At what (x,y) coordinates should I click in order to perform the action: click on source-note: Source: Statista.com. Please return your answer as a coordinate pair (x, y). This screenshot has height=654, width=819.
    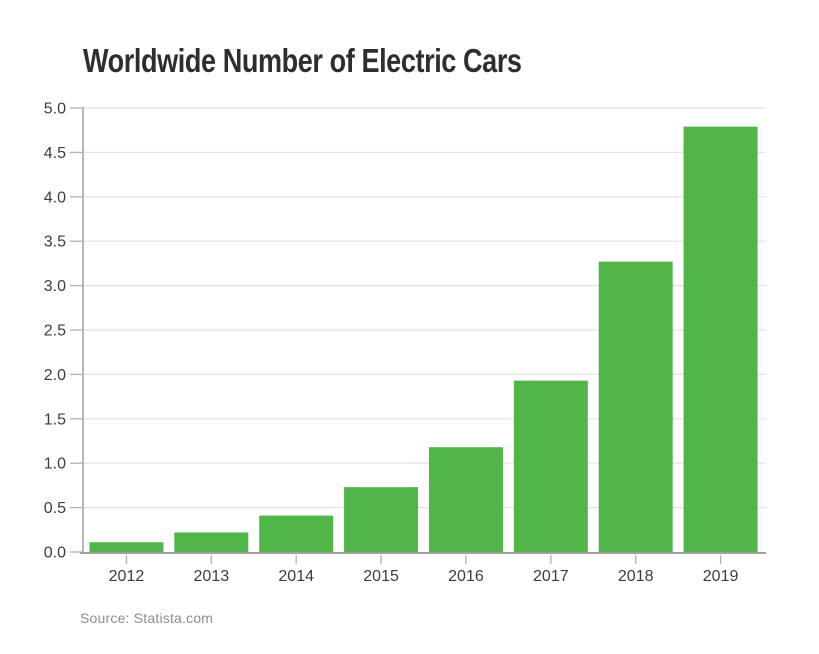
    Looking at the image, I should click on (147, 618).